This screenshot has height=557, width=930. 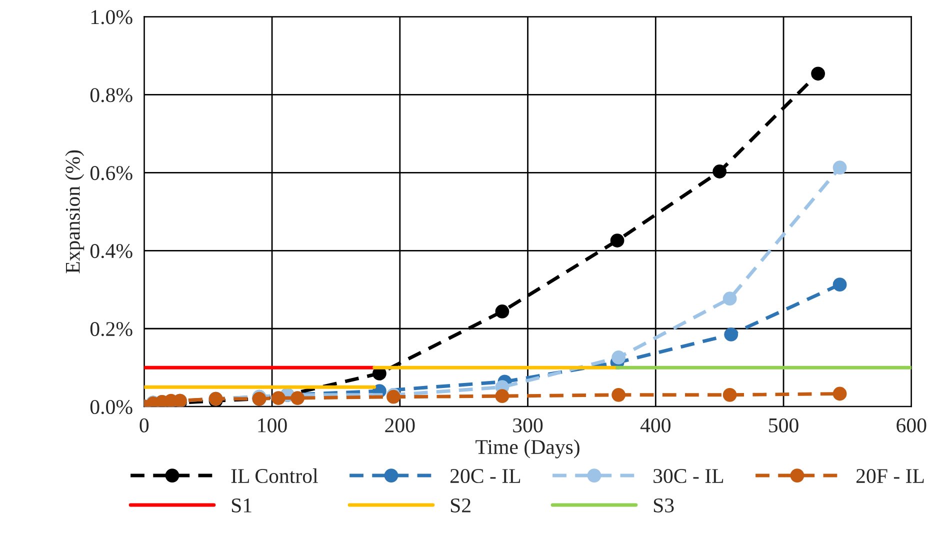 What do you see at coordinates (460, 505) in the screenshot?
I see `legend-label: S2` at bounding box center [460, 505].